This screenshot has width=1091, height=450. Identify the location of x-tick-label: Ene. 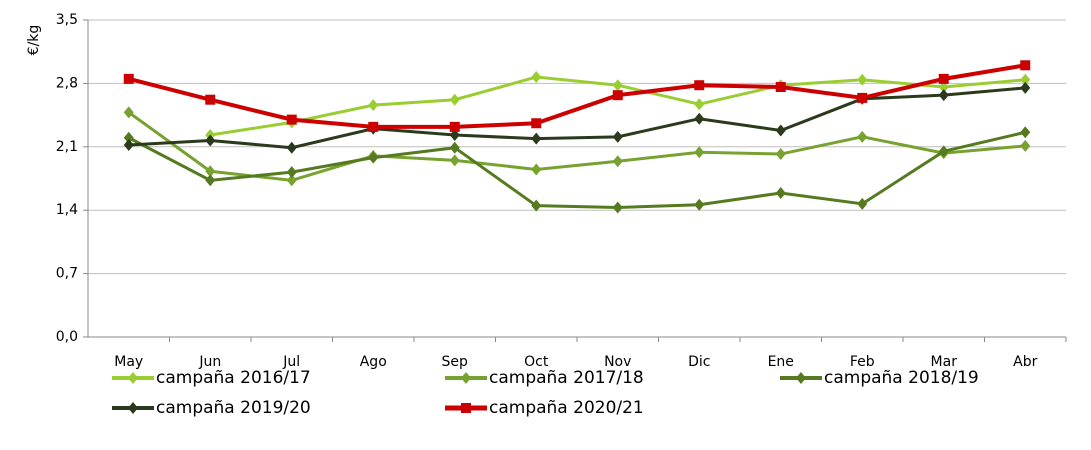
(781, 362).